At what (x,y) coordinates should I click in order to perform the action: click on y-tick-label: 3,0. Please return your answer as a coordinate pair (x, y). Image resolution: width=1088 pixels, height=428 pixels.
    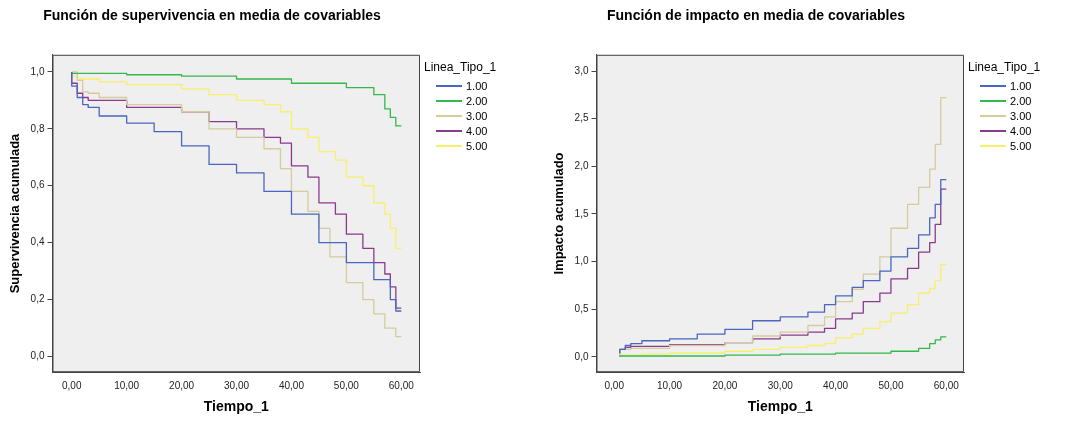
    Looking at the image, I should click on (581, 70).